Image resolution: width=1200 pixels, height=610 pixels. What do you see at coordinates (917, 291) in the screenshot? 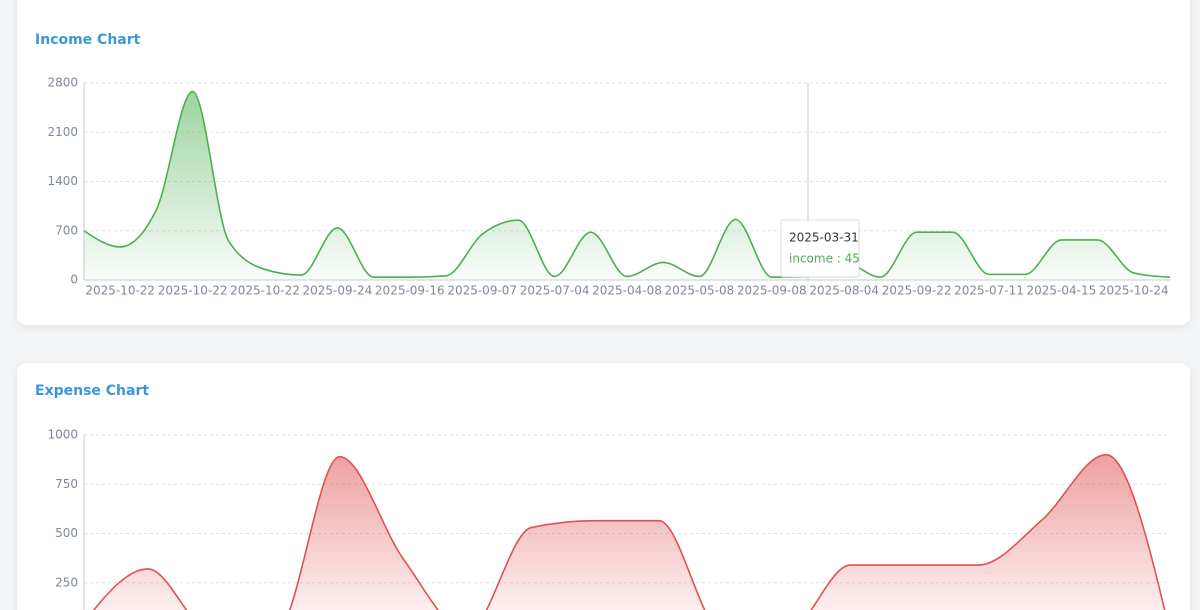
I see `x-tick-label: 2025-09-22` at bounding box center [917, 291].